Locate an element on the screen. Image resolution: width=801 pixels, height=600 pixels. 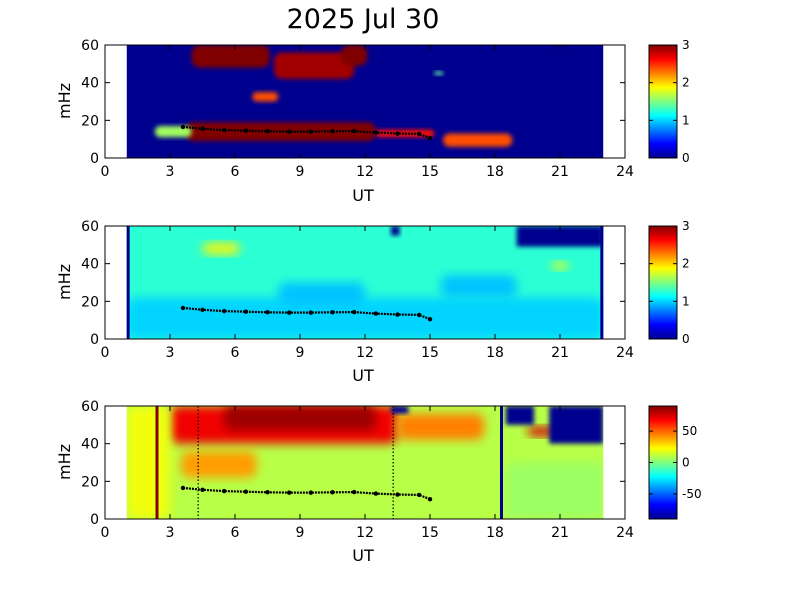
x-tick-label: 21 is located at coordinates (560, 172).